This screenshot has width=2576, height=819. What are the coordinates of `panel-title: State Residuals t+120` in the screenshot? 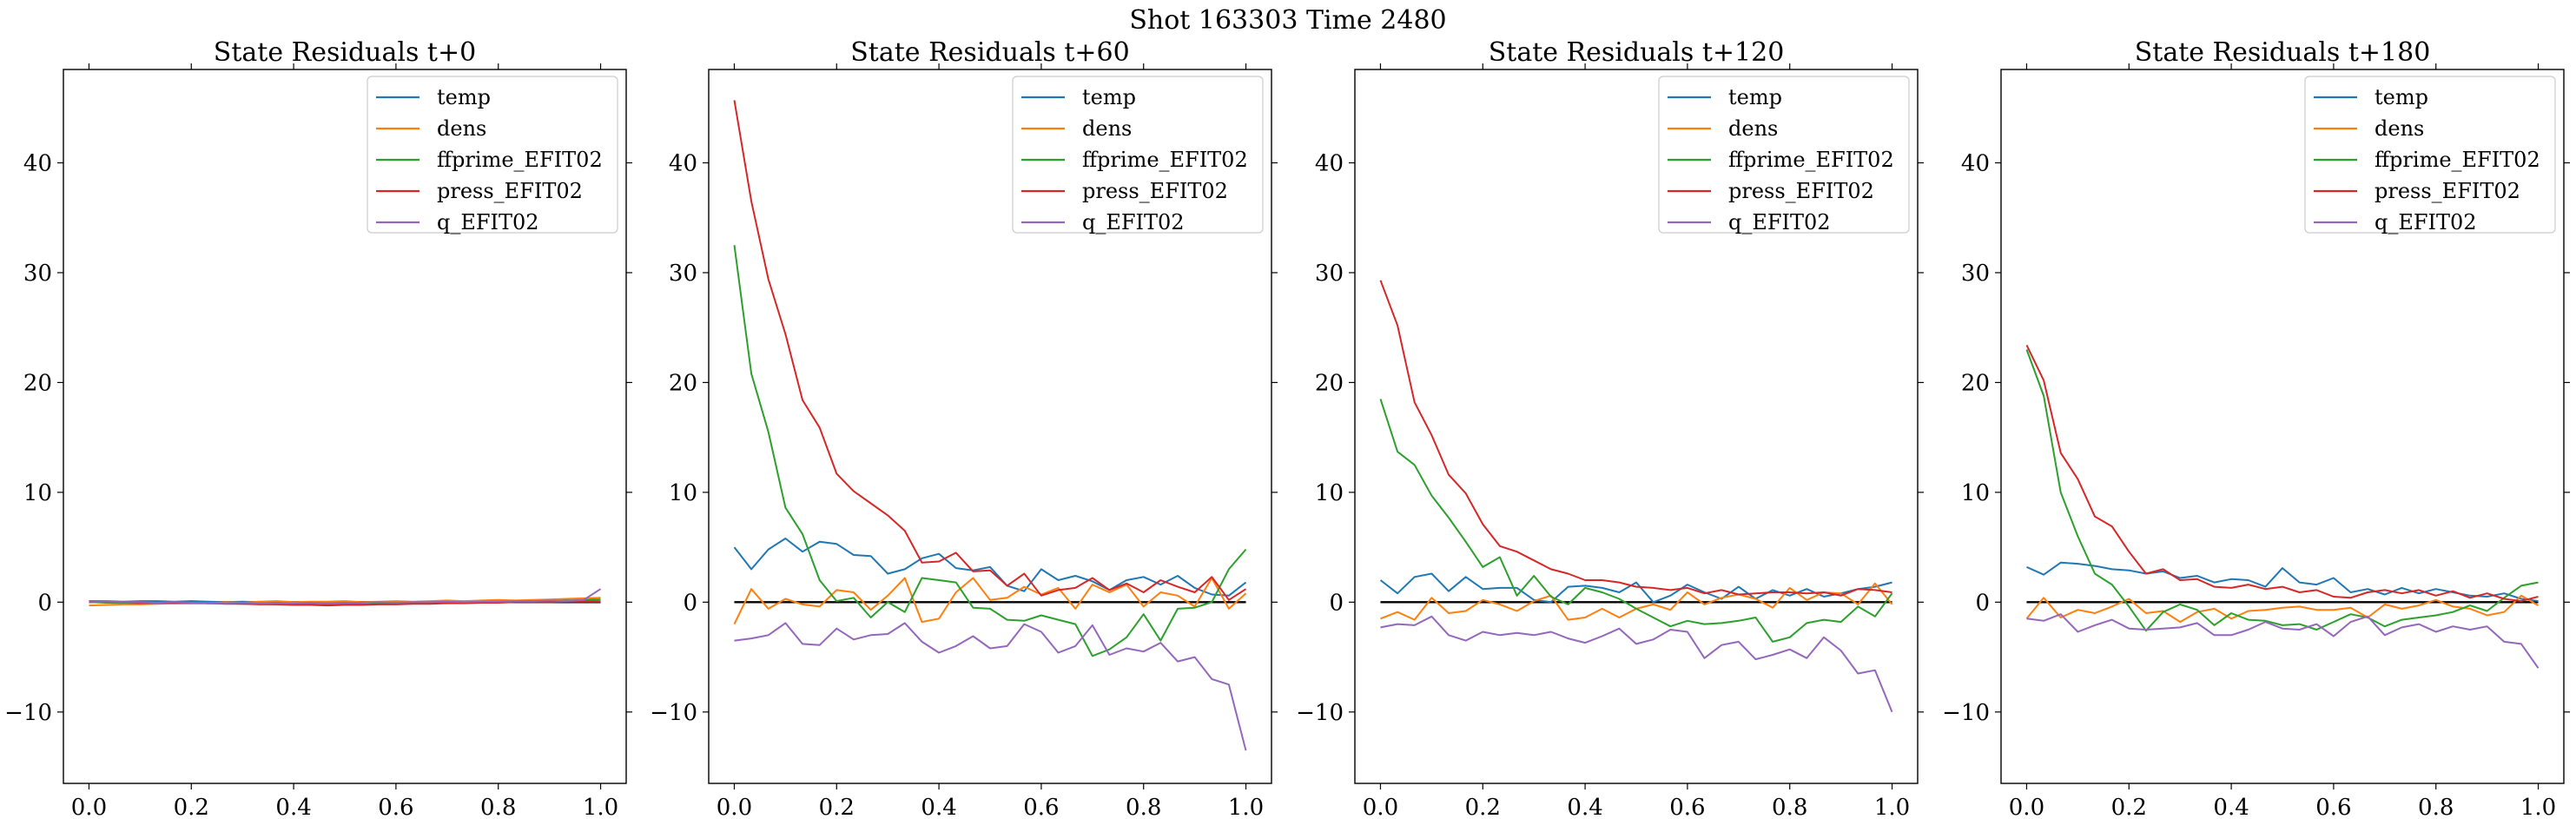 It's located at (1637, 52).